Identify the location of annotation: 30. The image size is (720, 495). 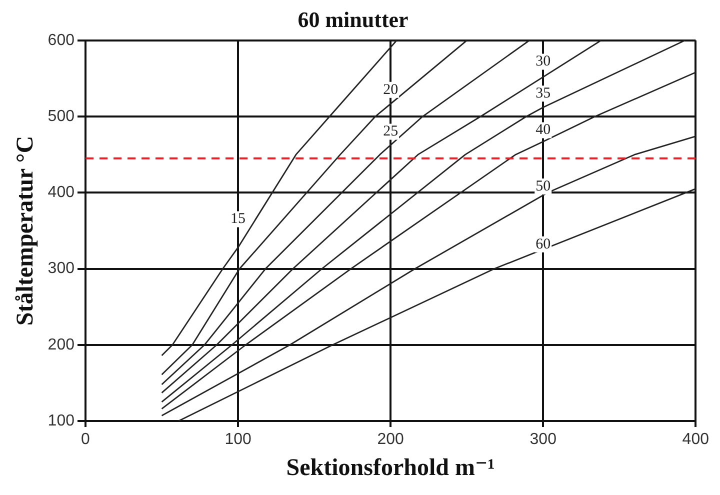
(543, 62).